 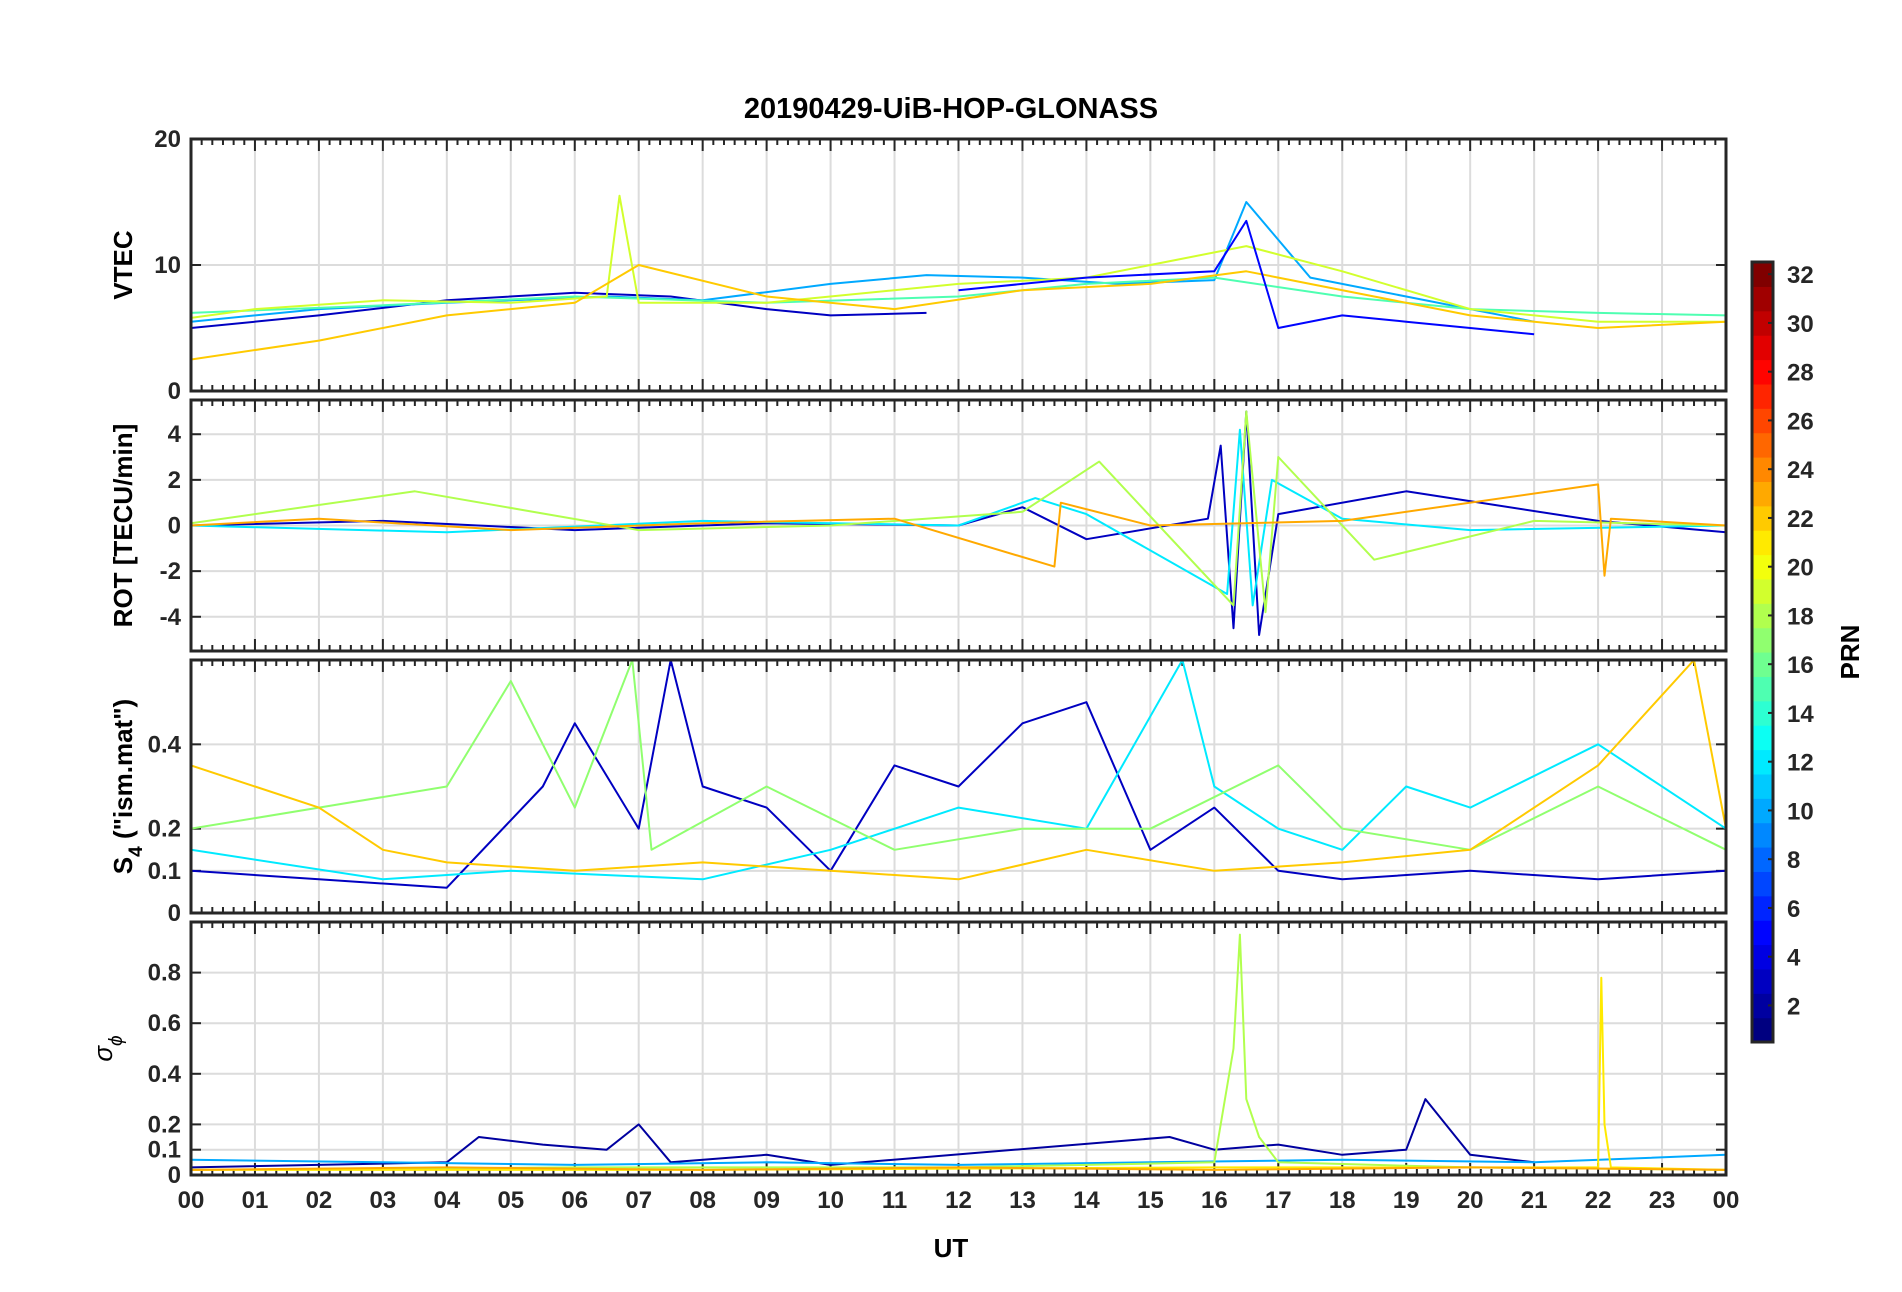 What do you see at coordinates (164, 973) in the screenshot?
I see `y-tick-label: 0.8` at bounding box center [164, 973].